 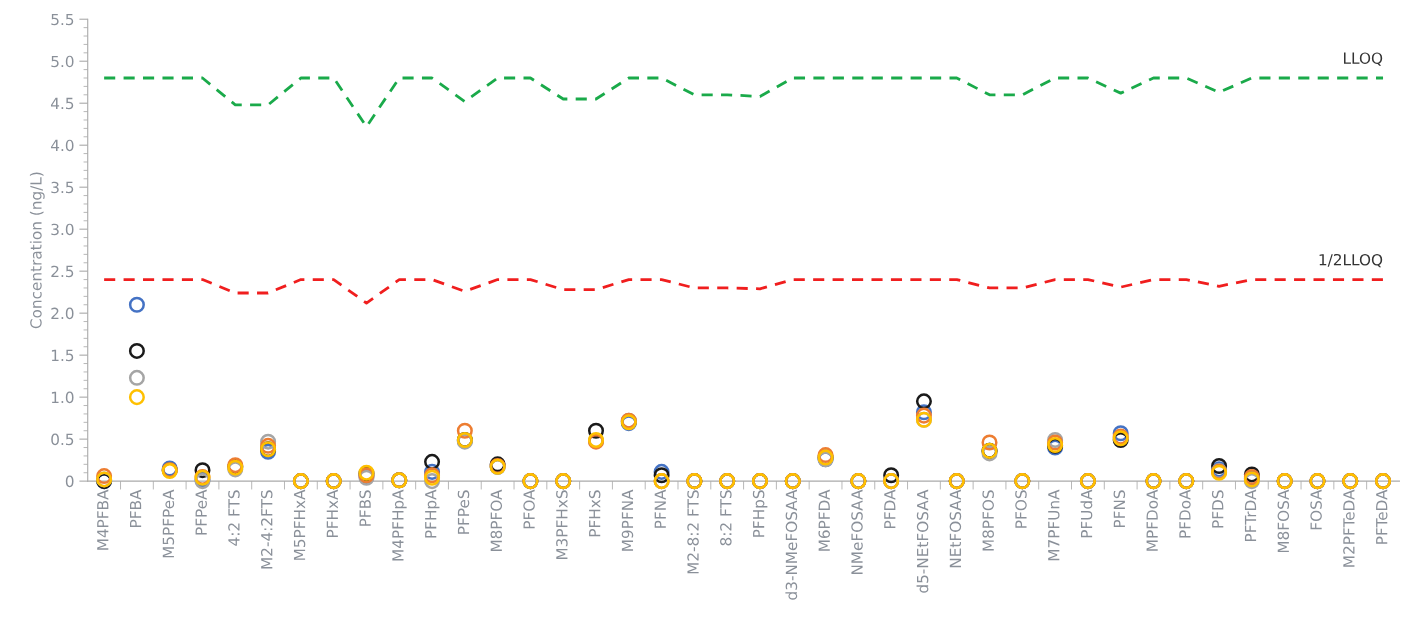 What do you see at coordinates (62, 439) in the screenshot?
I see `y-tick-label: 0.5` at bounding box center [62, 439].